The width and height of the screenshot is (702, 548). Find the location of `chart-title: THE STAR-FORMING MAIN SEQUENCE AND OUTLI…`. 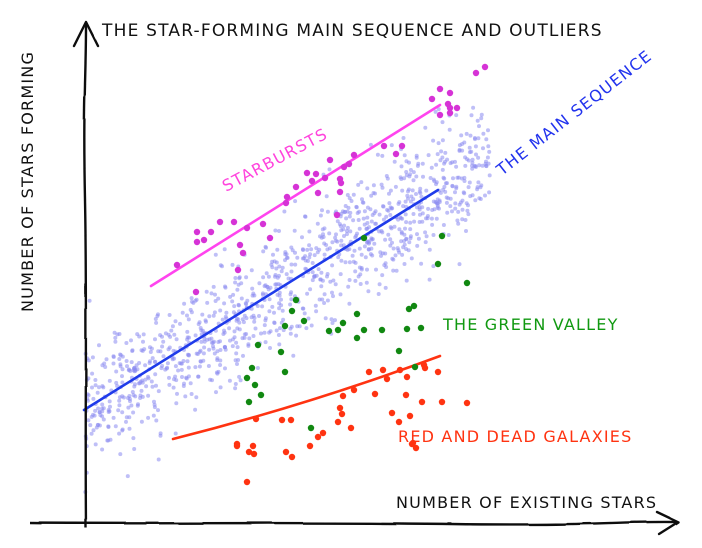

chart-title: THE STAR-FORMING MAIN SEQUENCE AND OUTLI… is located at coordinates (352, 31).